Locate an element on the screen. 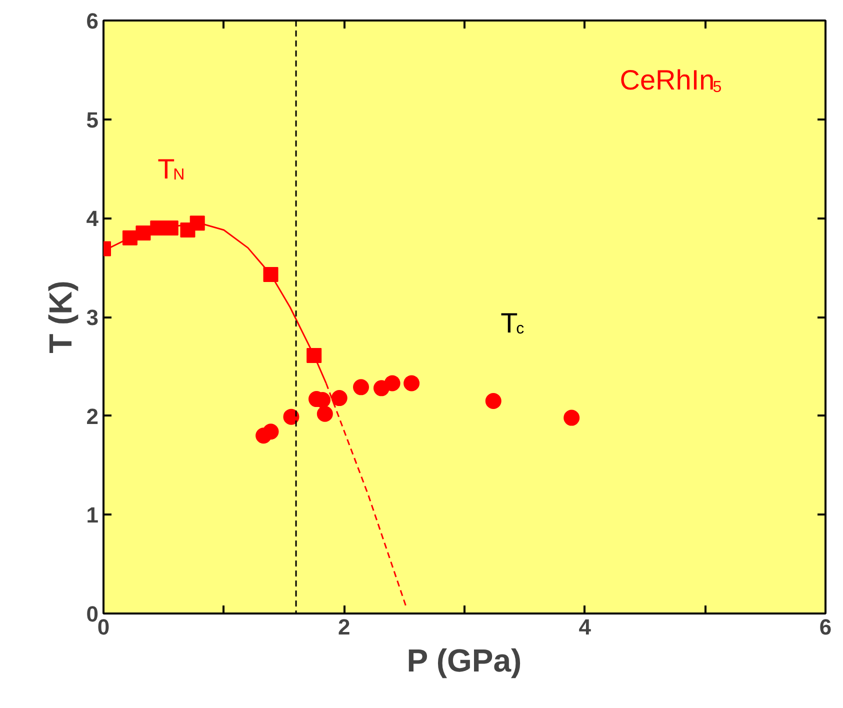 The height and width of the screenshot is (708, 843). x-tick-label: 2 is located at coordinates (344, 627).